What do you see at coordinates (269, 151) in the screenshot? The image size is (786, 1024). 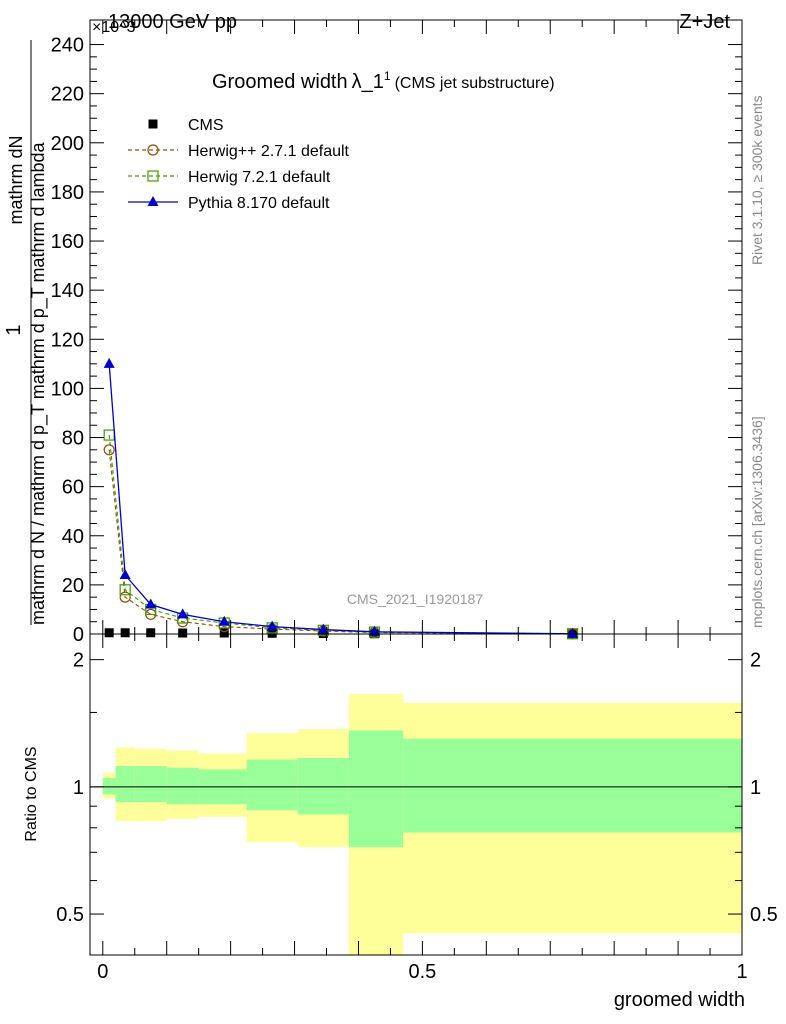 I see `legend-label-1: Herwig++ 2.7.1 default` at bounding box center [269, 151].